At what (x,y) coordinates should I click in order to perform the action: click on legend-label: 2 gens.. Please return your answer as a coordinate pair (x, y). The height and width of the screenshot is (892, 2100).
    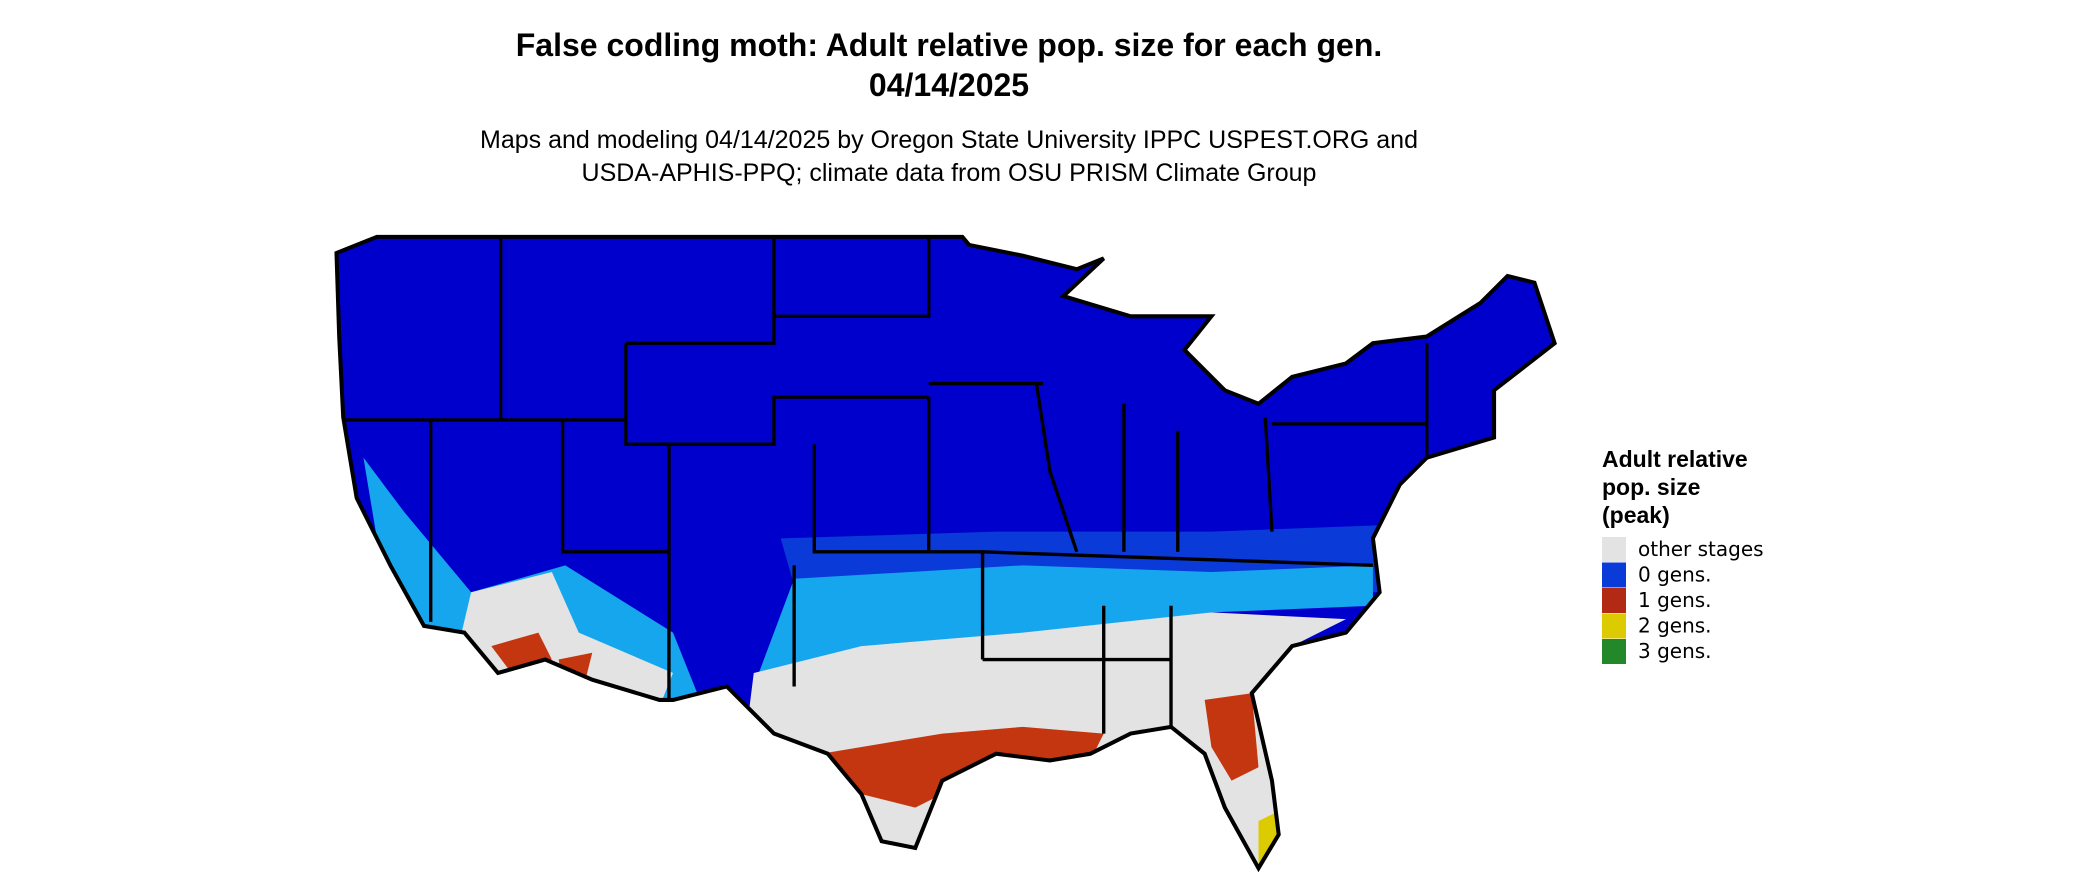
    Looking at the image, I should click on (1675, 626).